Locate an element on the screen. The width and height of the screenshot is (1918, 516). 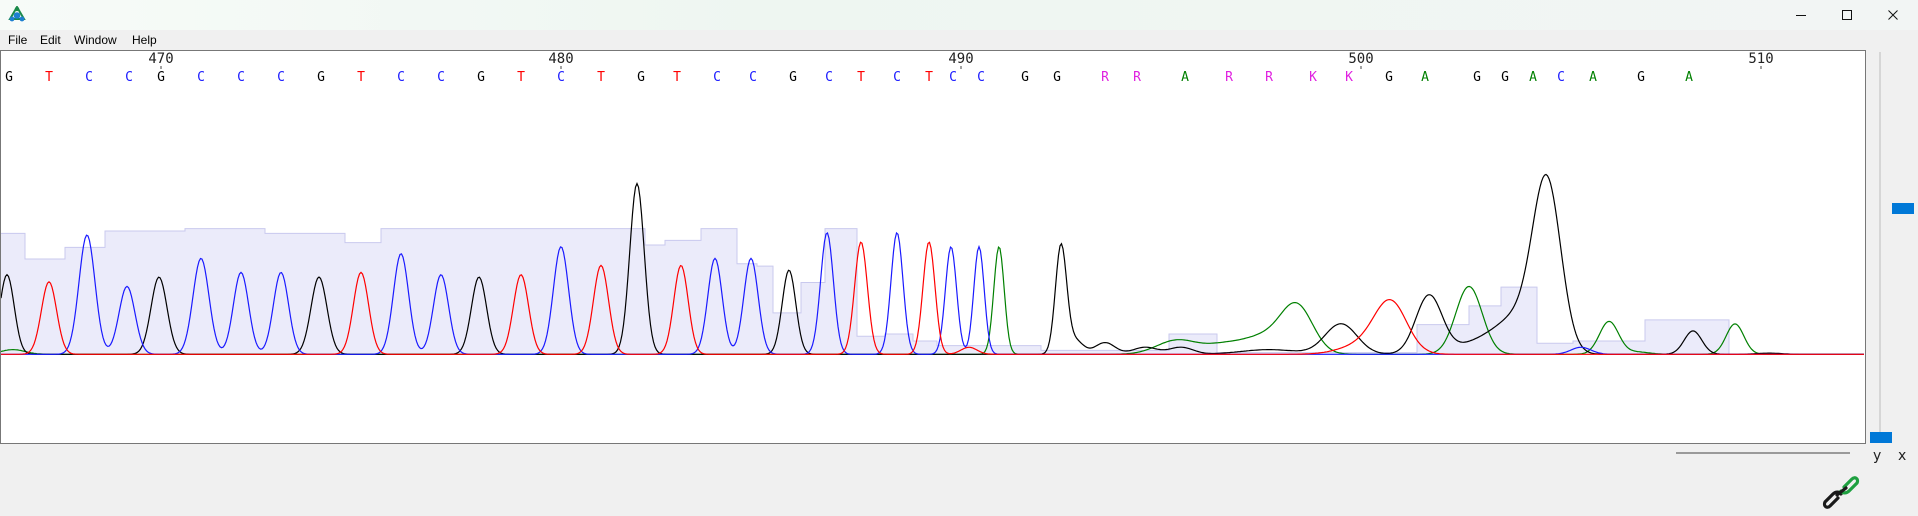
y-scale-label: y is located at coordinates (1877, 456).